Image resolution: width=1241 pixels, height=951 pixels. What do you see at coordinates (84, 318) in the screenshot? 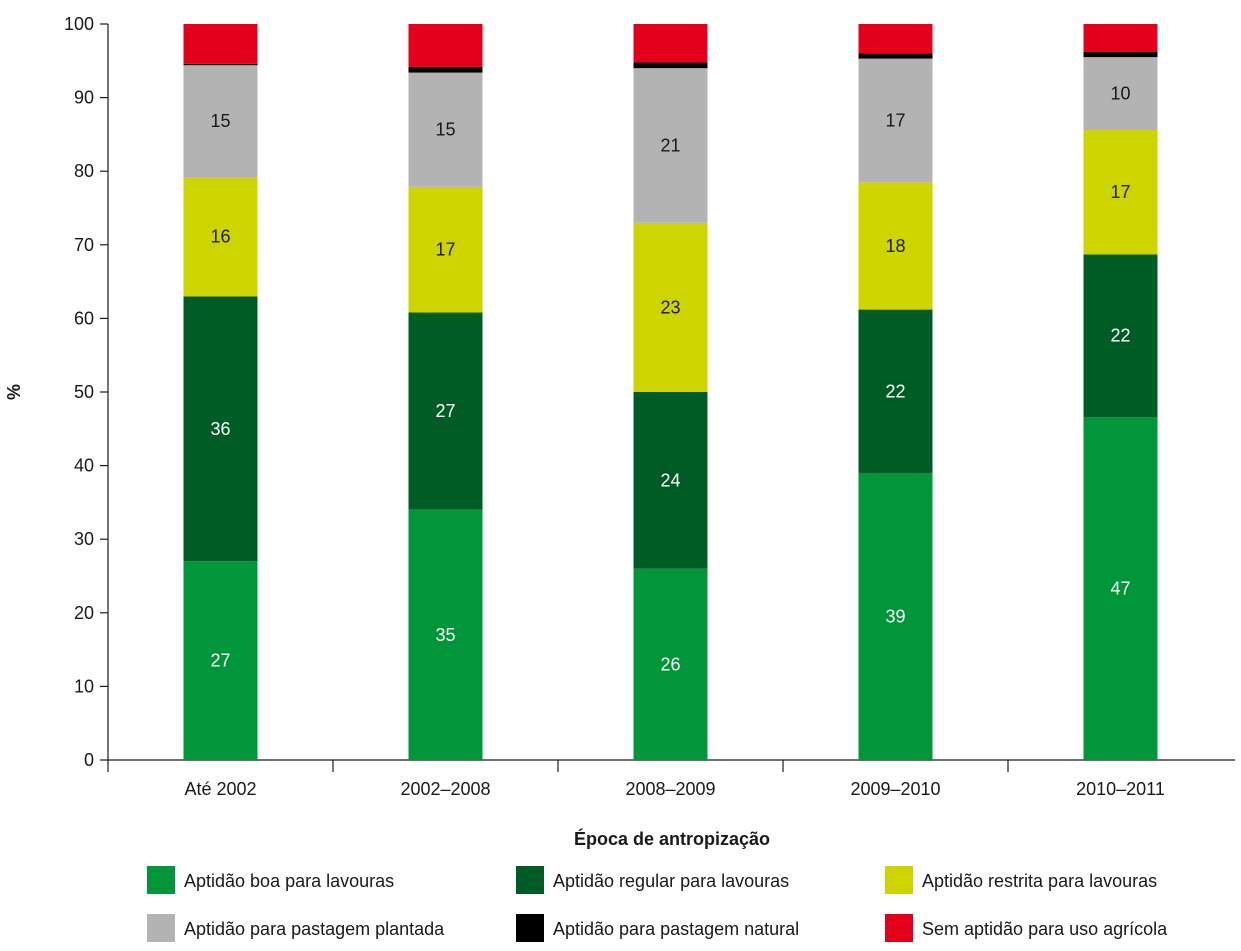
I see `y-tick-label: 60` at bounding box center [84, 318].